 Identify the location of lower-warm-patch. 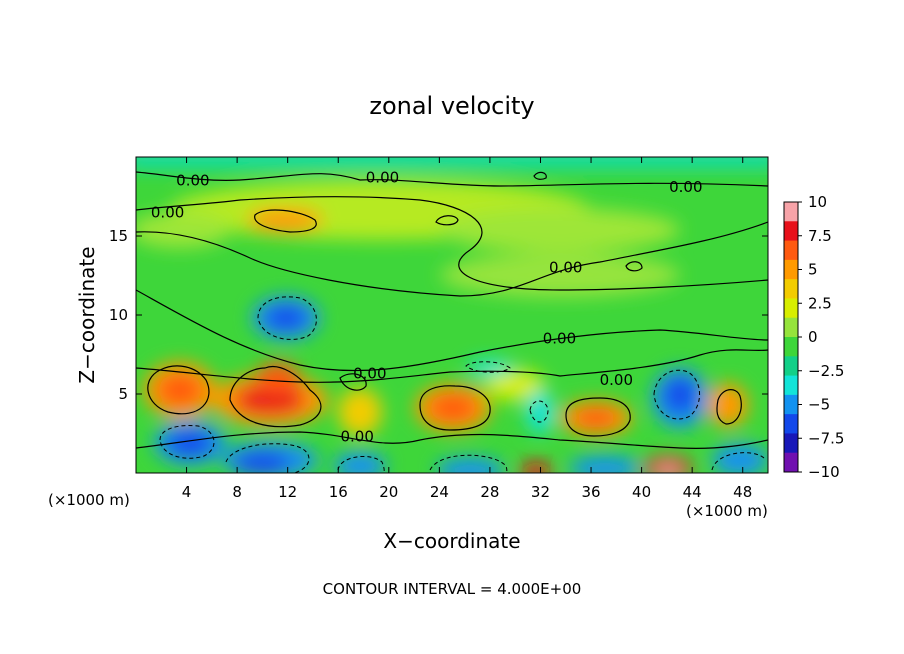
(515, 385).